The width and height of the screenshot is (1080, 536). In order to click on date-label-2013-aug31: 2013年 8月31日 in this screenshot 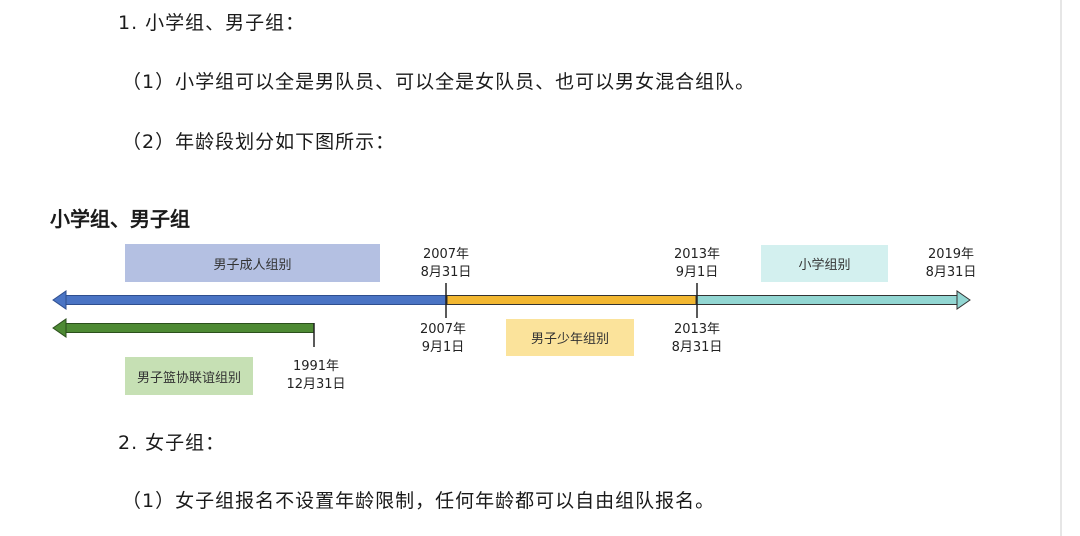, I will do `click(697, 338)`.